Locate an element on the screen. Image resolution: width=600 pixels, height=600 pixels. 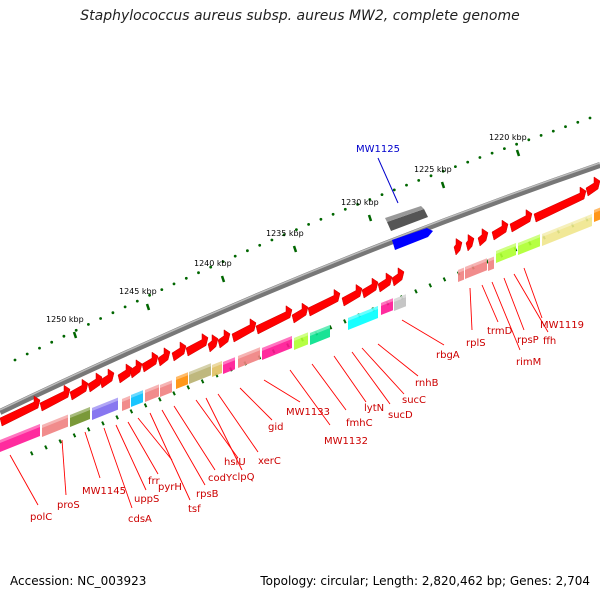
gene-label: rpsP is located at coordinates (528, 340).